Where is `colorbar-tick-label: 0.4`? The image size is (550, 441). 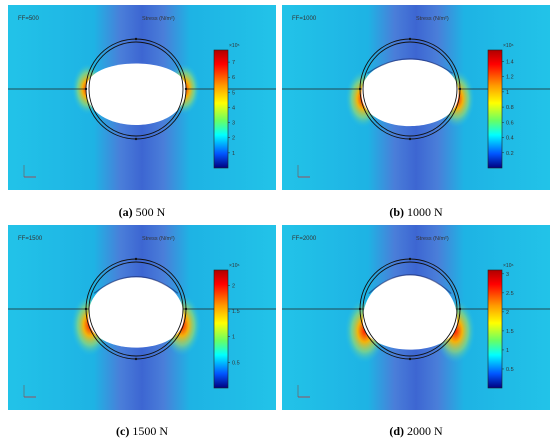 colorbar-tick-label: 0.4 is located at coordinates (510, 139).